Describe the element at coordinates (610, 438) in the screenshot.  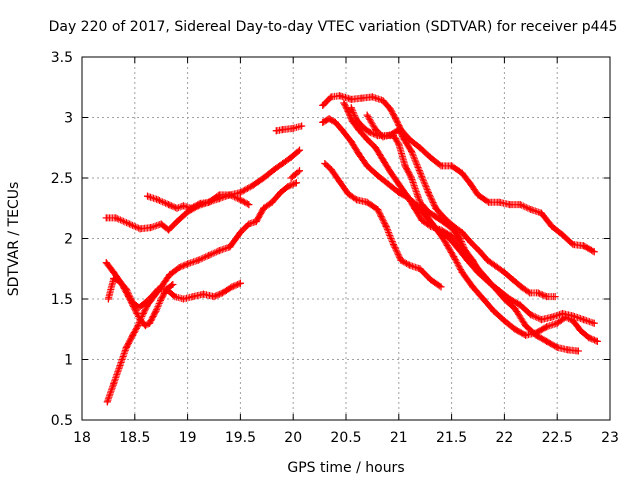
I see `x-tick-label: 23` at that location.